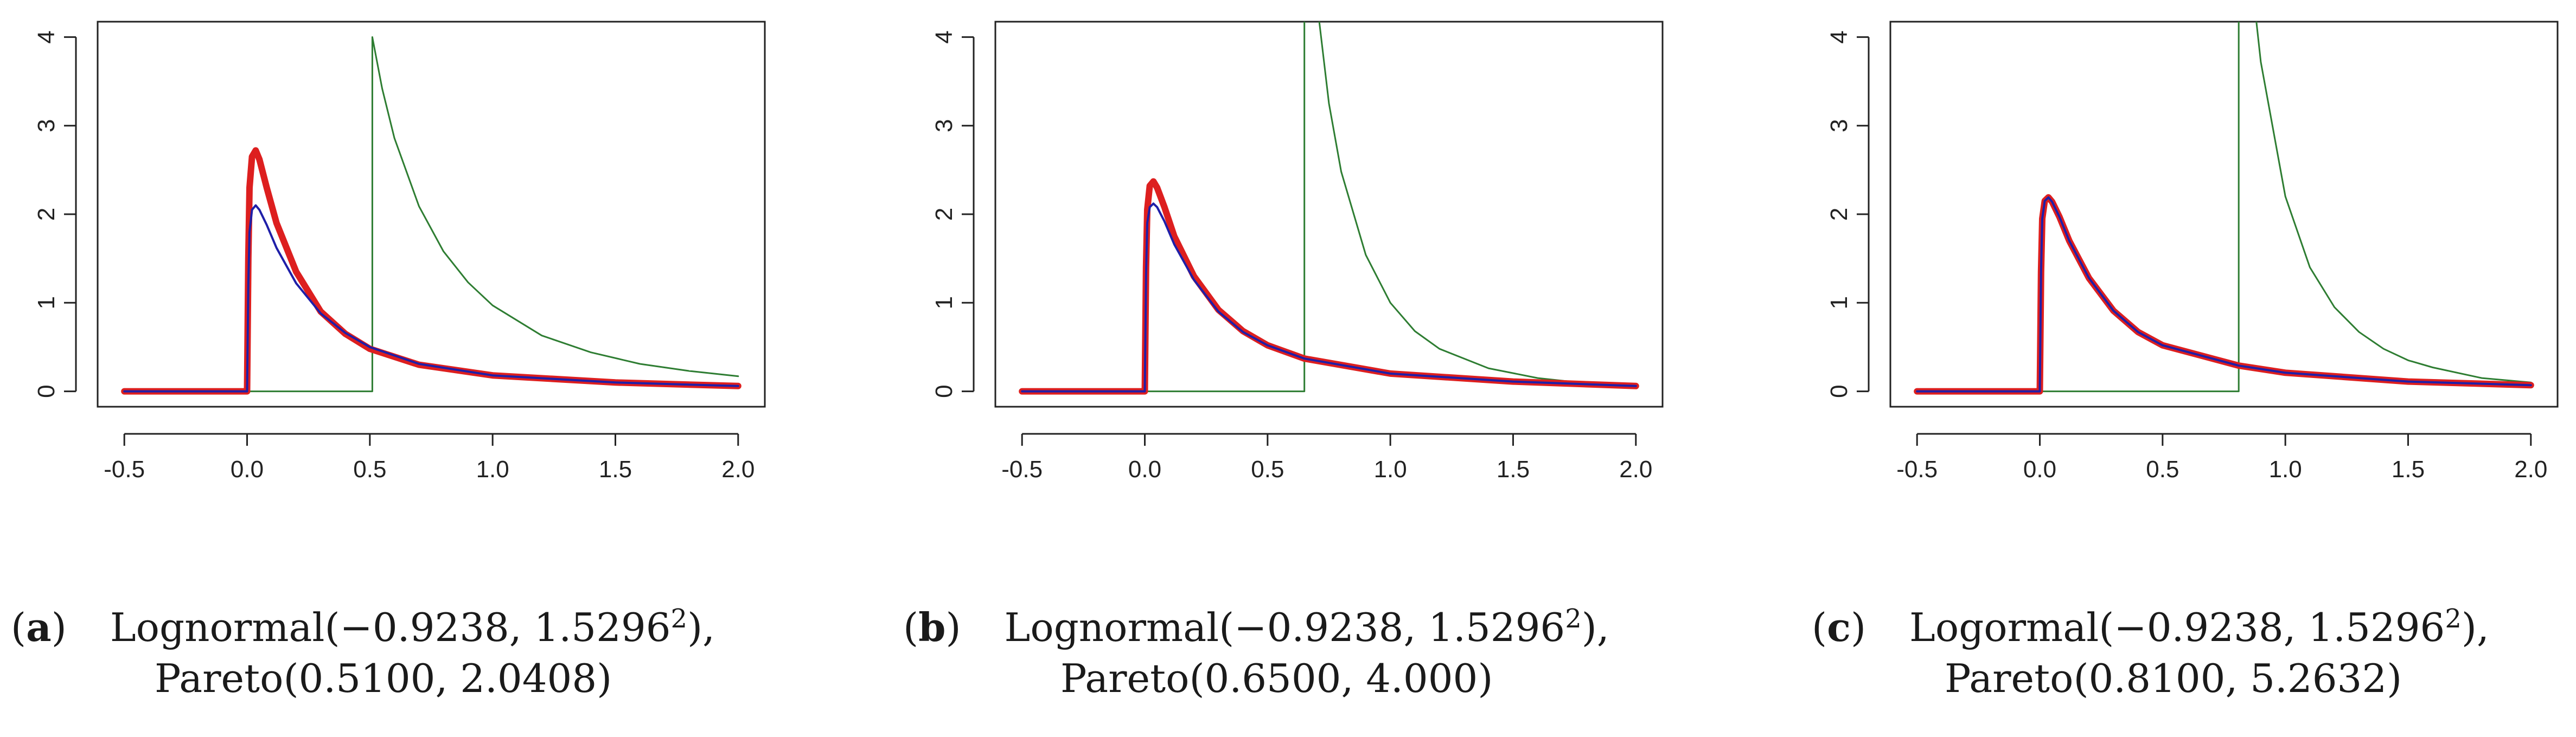 Image resolution: width=2576 pixels, height=737 pixels. I want to click on caption-a-line2: Pareto(0.5100, 2.0408), so click(383, 678).